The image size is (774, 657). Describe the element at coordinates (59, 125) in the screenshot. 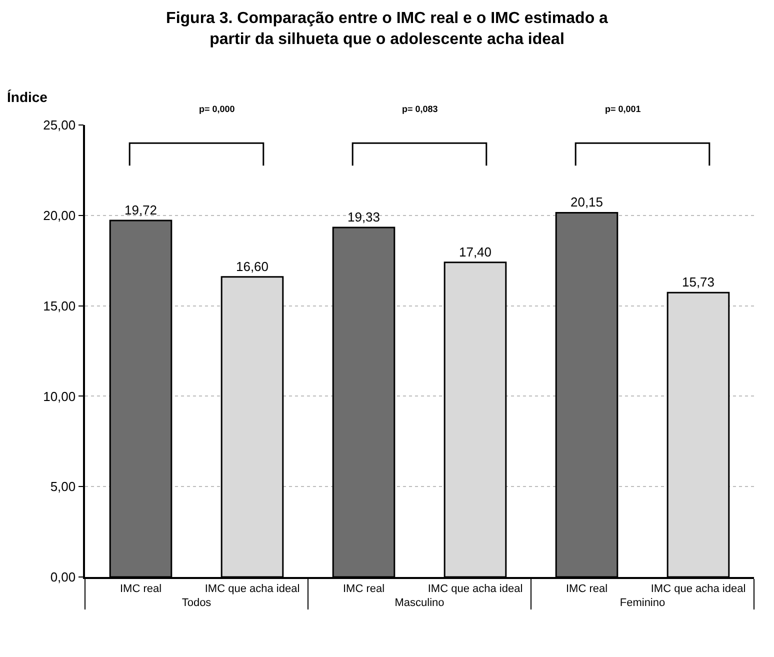

I see `y-tick-label: 25,00` at that location.